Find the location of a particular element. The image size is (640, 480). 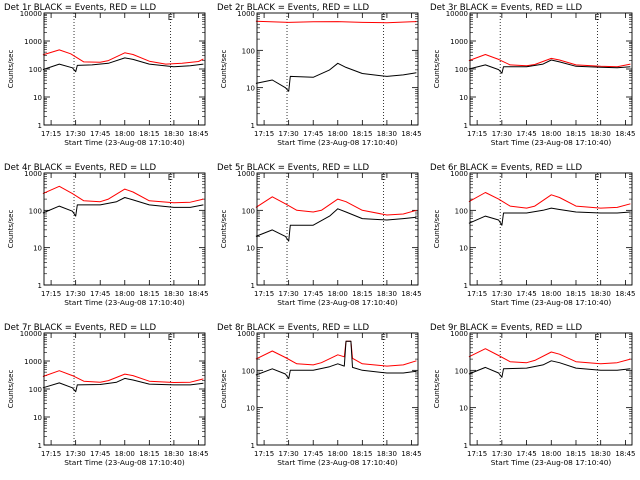

chart-title: Det 4r BLACK = Events, RED = LLD is located at coordinates (80, 168).